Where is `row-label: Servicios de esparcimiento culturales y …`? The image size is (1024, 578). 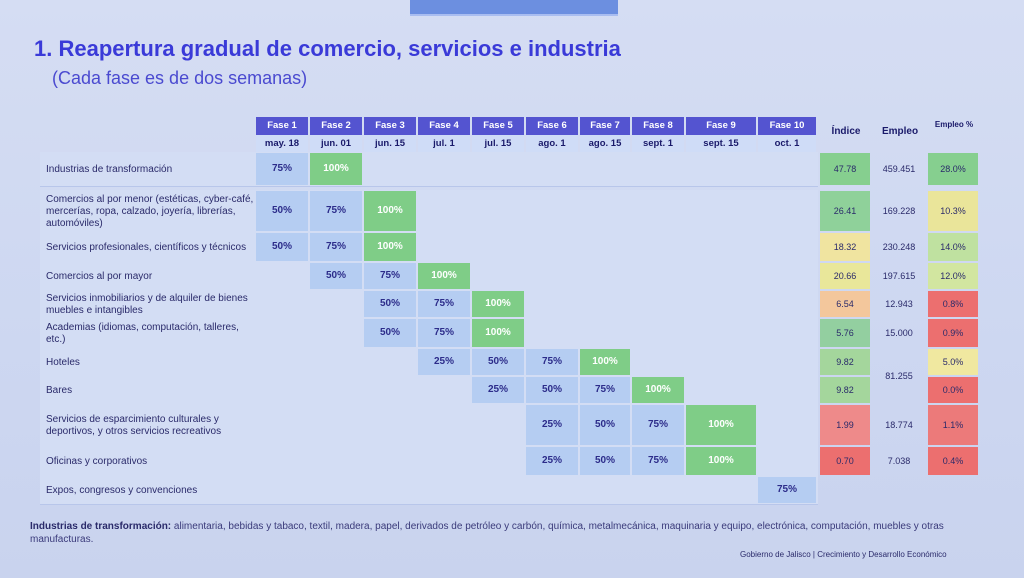 row-label: Servicios de esparcimiento culturales y … is located at coordinates (134, 425).